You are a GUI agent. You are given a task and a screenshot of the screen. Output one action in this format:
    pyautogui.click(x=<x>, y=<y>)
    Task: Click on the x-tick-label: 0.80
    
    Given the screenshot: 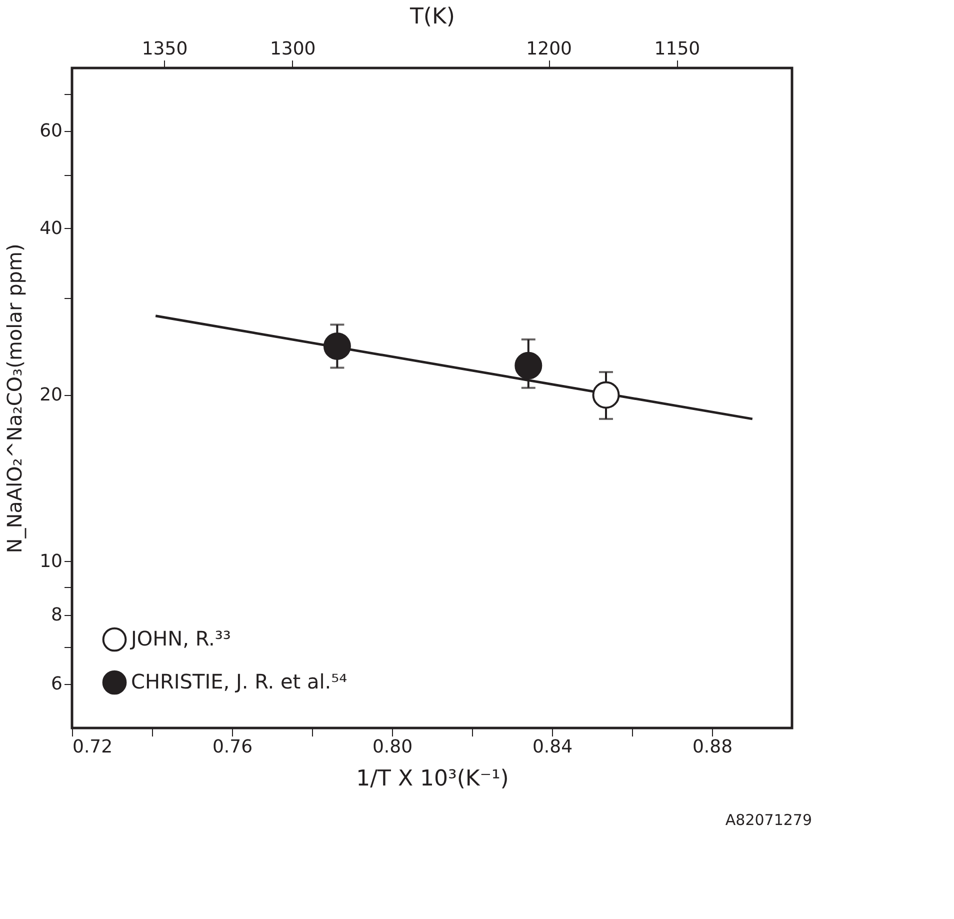 What is the action you would take?
    pyautogui.click(x=392, y=747)
    